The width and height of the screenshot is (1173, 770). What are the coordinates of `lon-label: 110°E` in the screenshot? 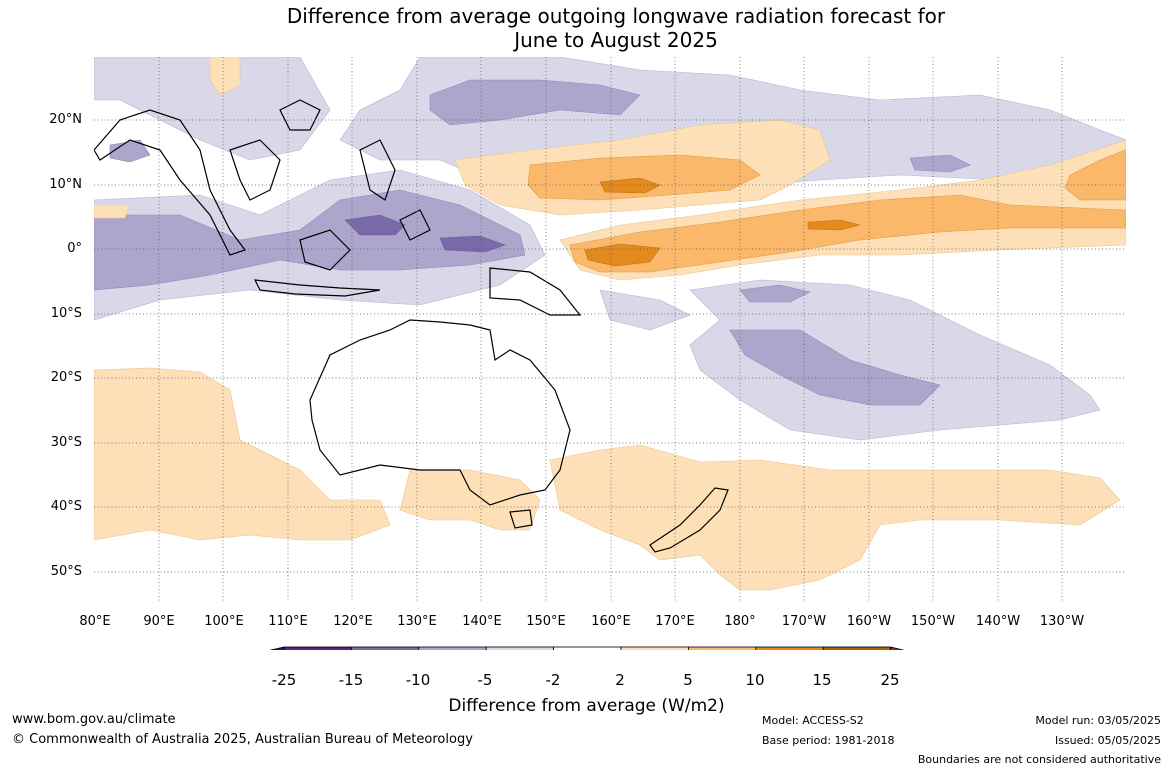 It's located at (288, 621).